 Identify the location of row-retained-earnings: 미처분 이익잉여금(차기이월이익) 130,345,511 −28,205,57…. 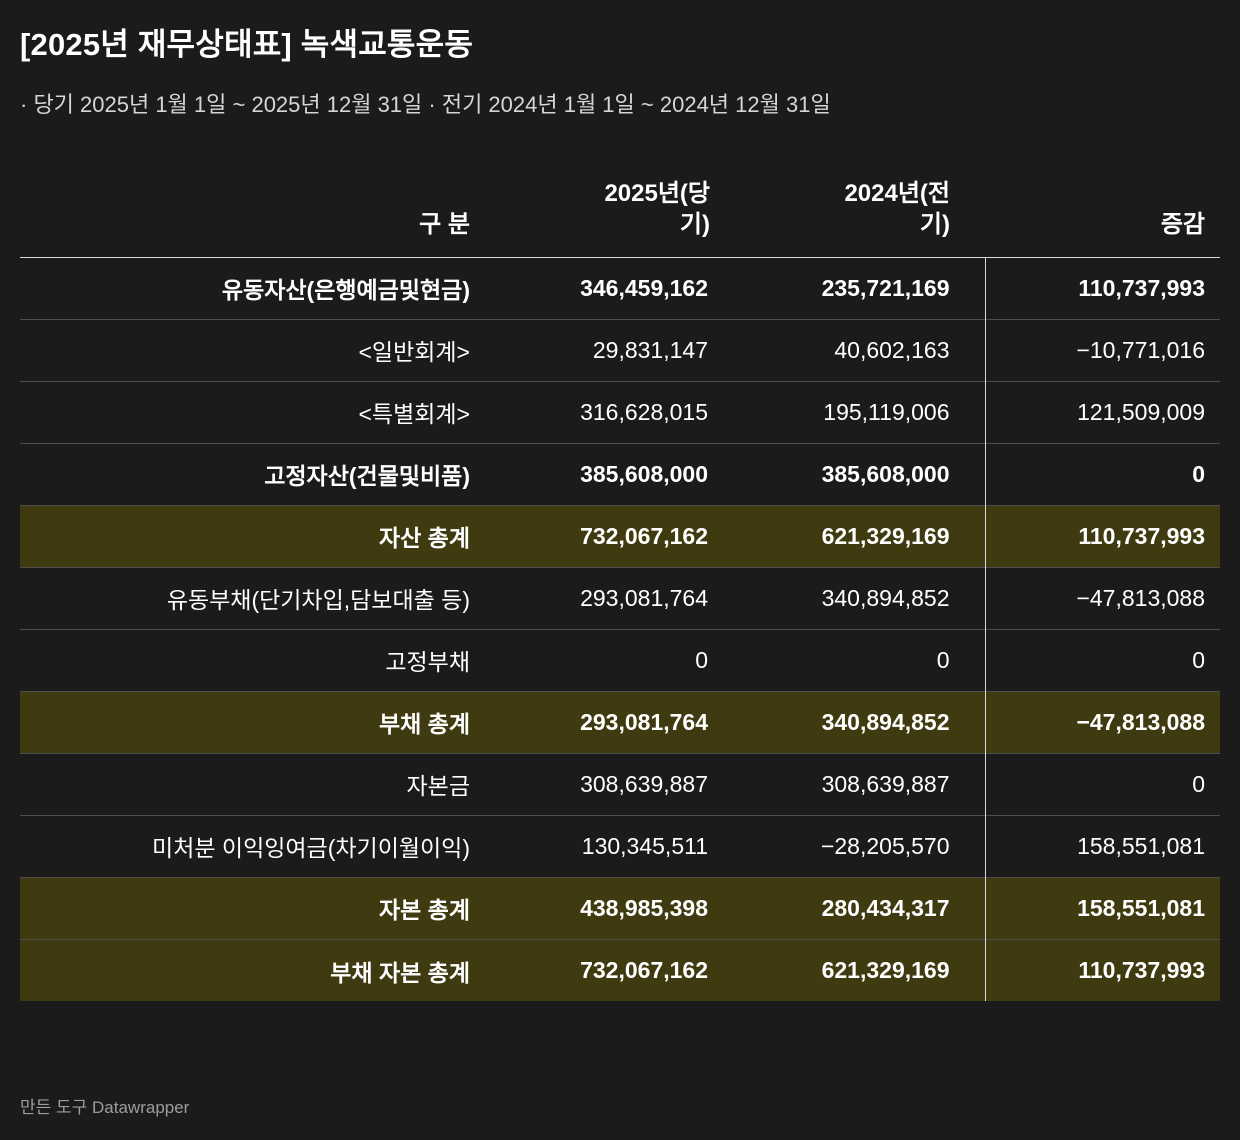
(620, 846).